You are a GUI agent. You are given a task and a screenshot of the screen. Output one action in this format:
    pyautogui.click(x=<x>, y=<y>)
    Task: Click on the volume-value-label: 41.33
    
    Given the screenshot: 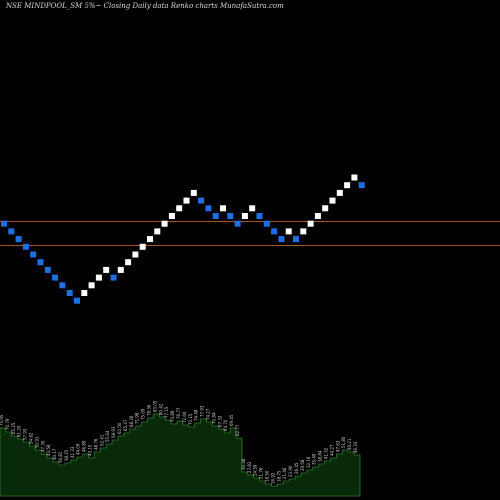 What is the action you would take?
    pyautogui.click(x=72, y=452)
    